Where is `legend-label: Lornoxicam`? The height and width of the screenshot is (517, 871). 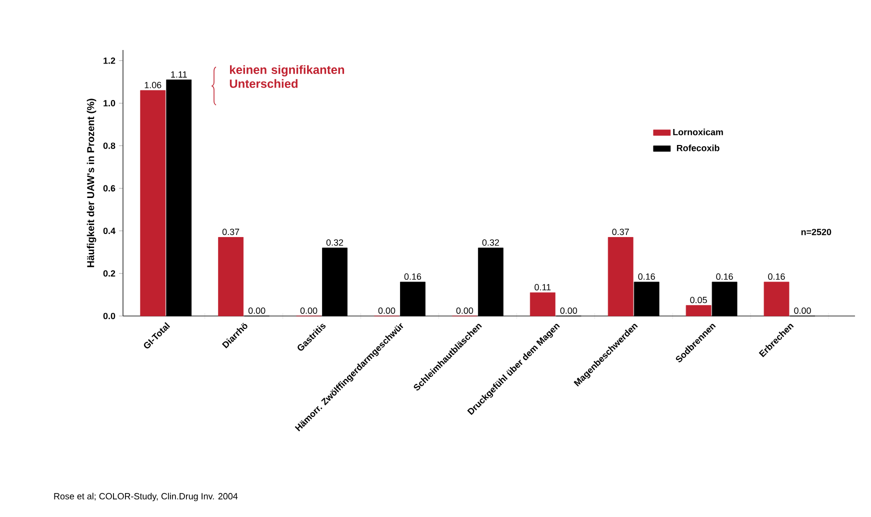 legend-label: Lornoxicam is located at coordinates (698, 132).